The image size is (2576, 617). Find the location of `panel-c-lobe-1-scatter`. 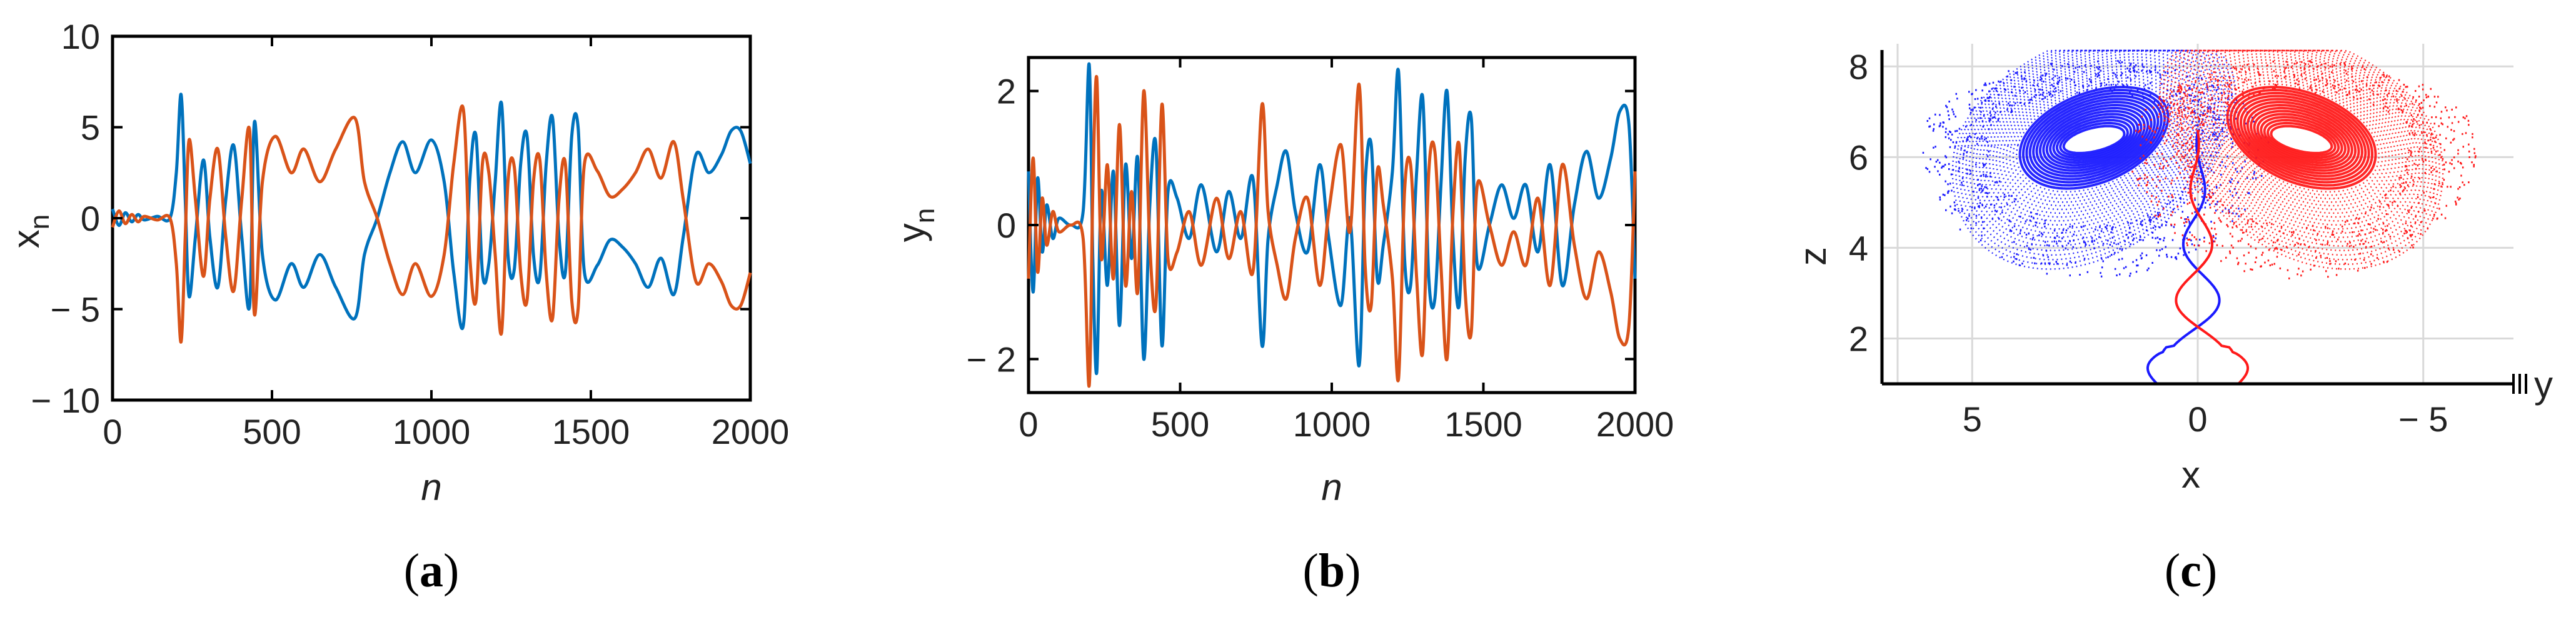

panel-c-lobe-1-scatter is located at coordinates (2096, 169).